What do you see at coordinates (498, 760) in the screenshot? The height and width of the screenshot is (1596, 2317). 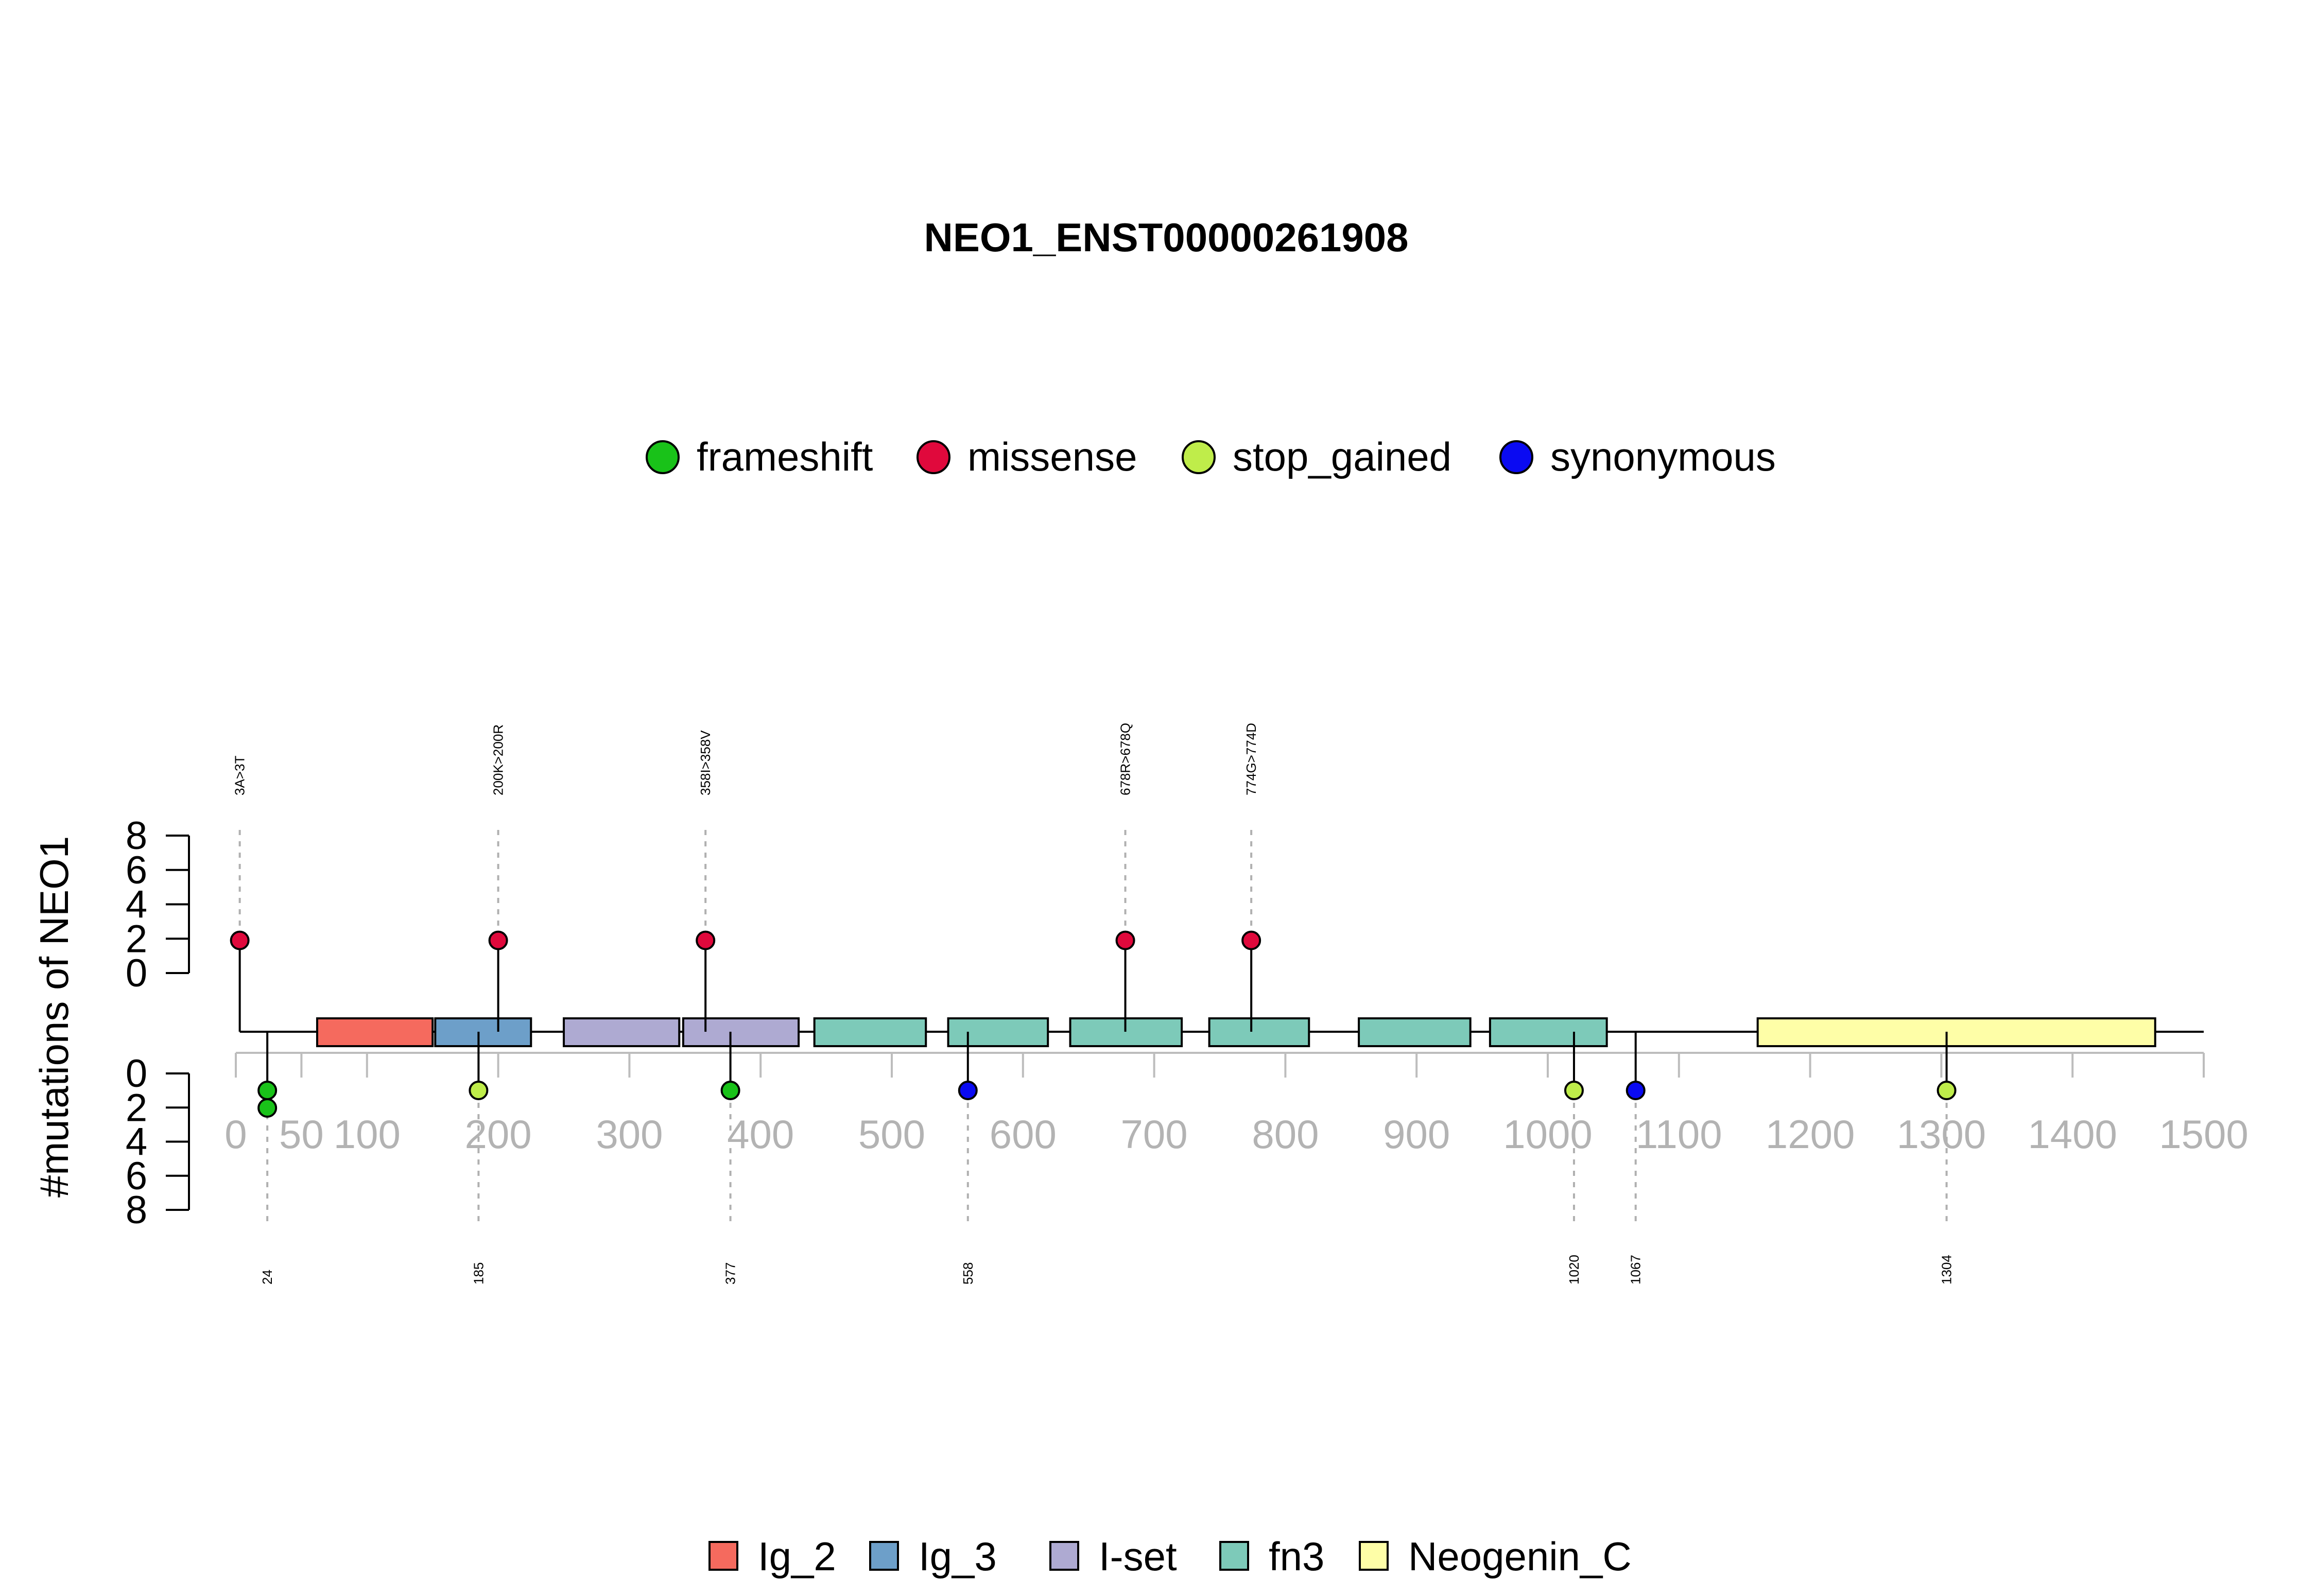 I see `mutation-label: 200K>200R` at bounding box center [498, 760].